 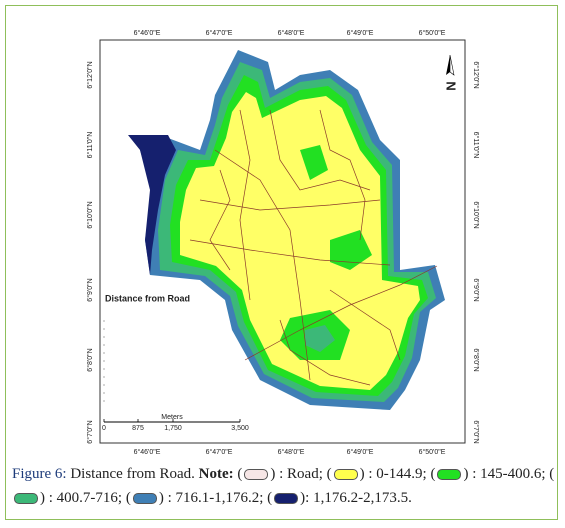 I want to click on left-coordinate: 6°7'0"N, so click(x=90, y=431).